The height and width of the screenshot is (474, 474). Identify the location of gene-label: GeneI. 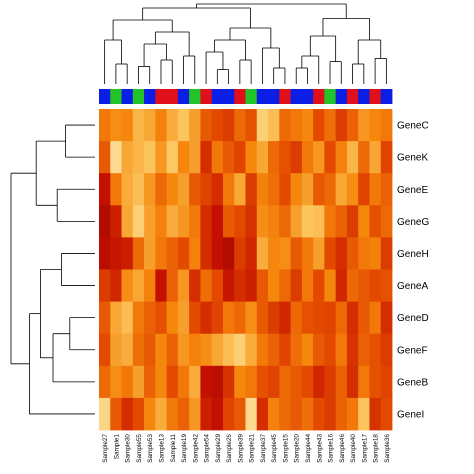
(410, 414).